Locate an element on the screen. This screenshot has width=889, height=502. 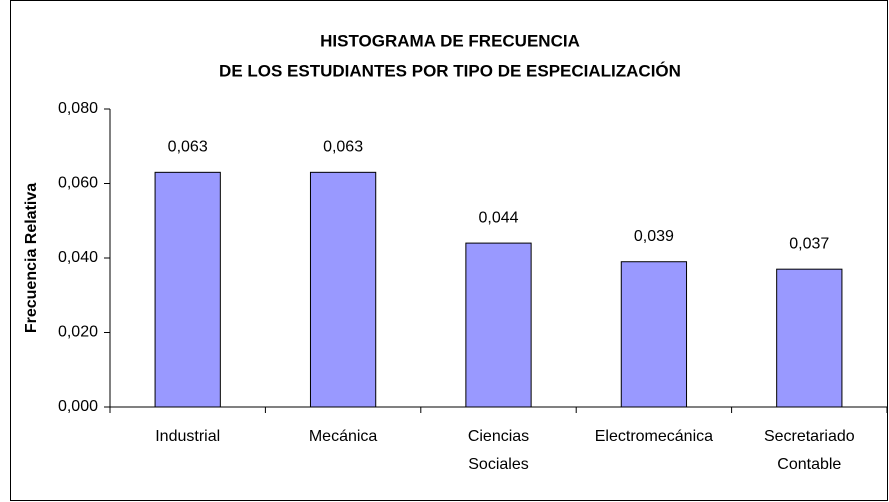
y-tick-label: 0,080 is located at coordinates (78, 108).